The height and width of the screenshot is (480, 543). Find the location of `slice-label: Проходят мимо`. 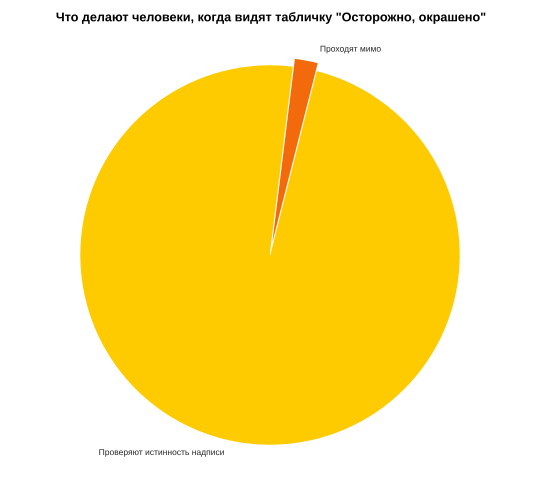

slice-label: Проходят мимо is located at coordinates (350, 50).